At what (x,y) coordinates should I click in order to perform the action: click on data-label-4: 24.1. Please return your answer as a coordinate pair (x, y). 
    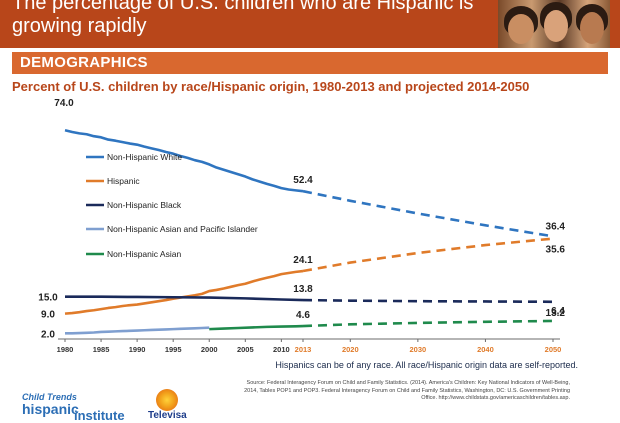
    Looking at the image, I should click on (303, 260).